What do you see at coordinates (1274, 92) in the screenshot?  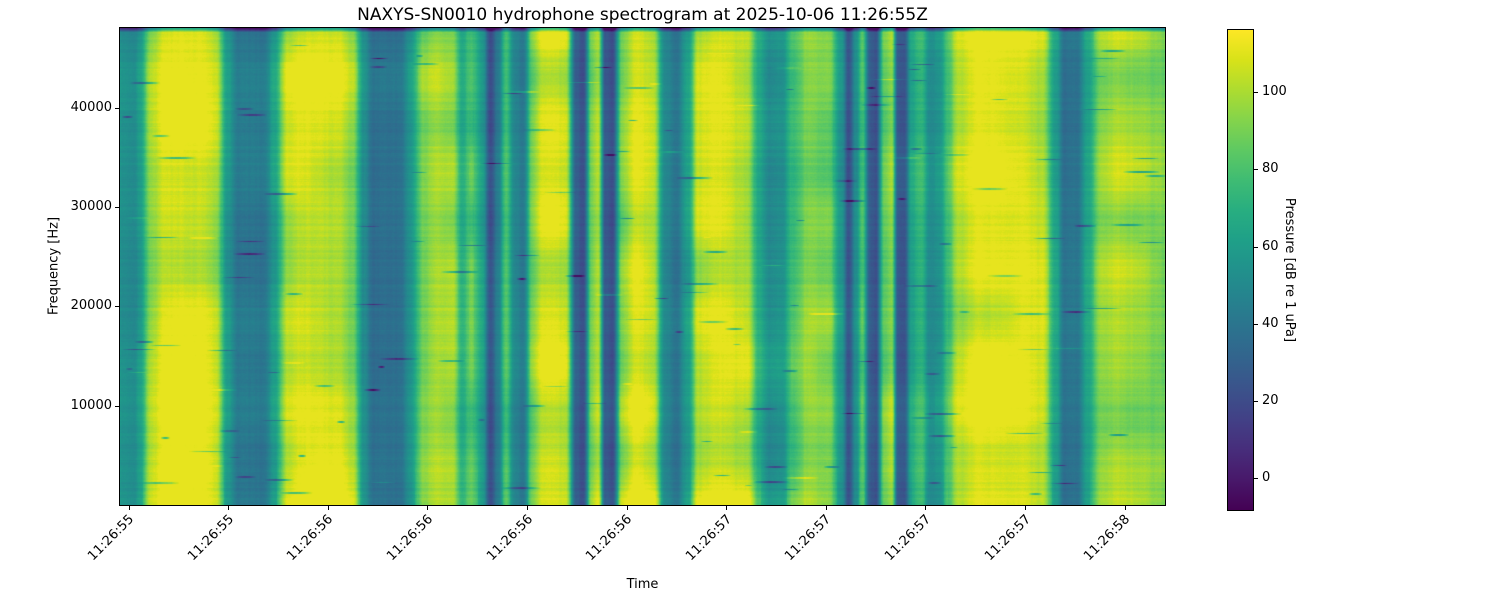 I see `colorbar-tick-label: 100` at bounding box center [1274, 92].